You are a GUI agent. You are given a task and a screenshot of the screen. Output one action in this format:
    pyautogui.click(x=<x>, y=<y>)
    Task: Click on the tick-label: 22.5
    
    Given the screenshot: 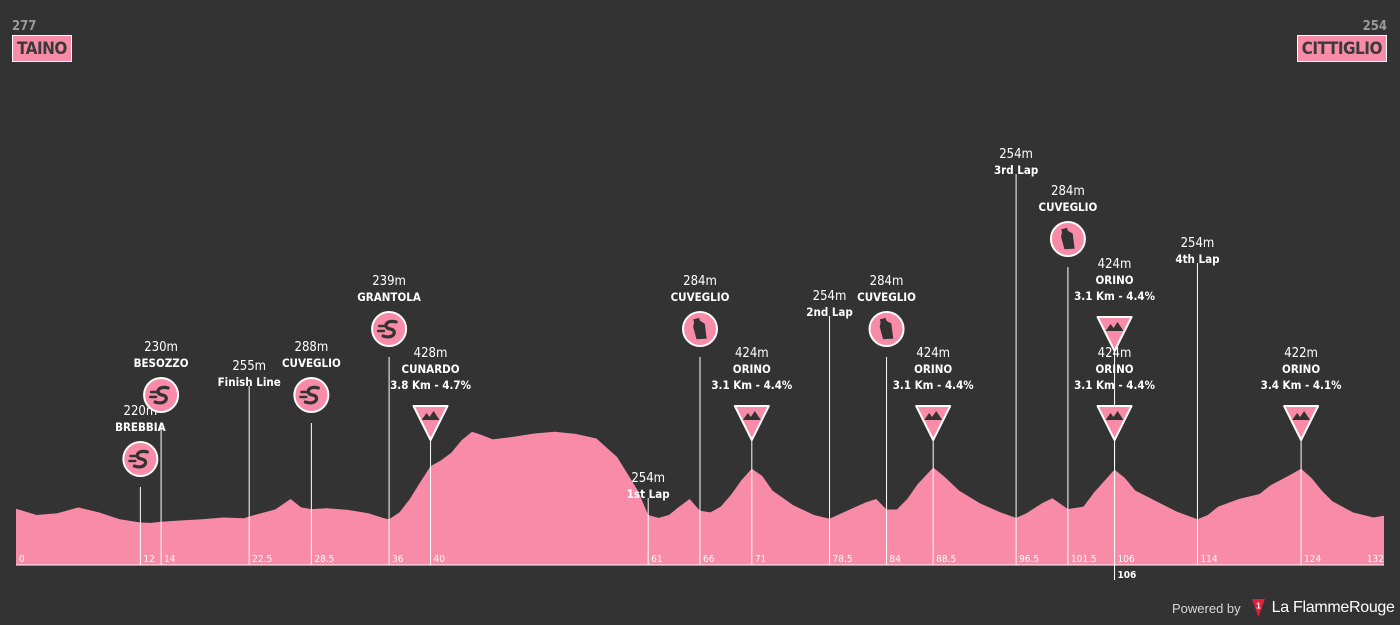 What is the action you would take?
    pyautogui.click(x=262, y=559)
    